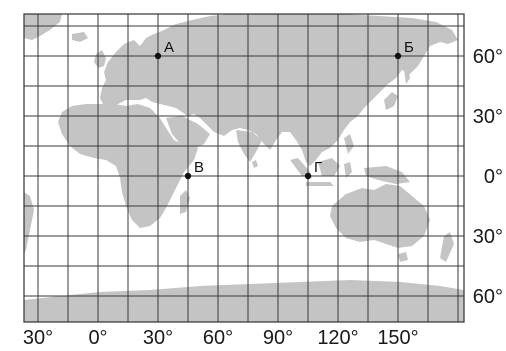 The image size is (506, 351). Describe the element at coordinates (320, 184) in the screenshot. I see `java` at that location.